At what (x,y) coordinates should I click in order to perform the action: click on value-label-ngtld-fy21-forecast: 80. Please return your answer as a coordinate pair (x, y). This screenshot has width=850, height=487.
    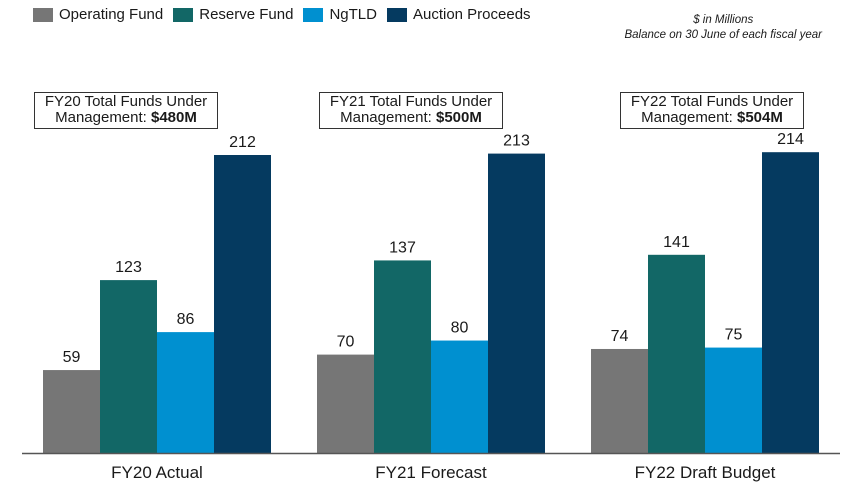
    Looking at the image, I should click on (460, 328).